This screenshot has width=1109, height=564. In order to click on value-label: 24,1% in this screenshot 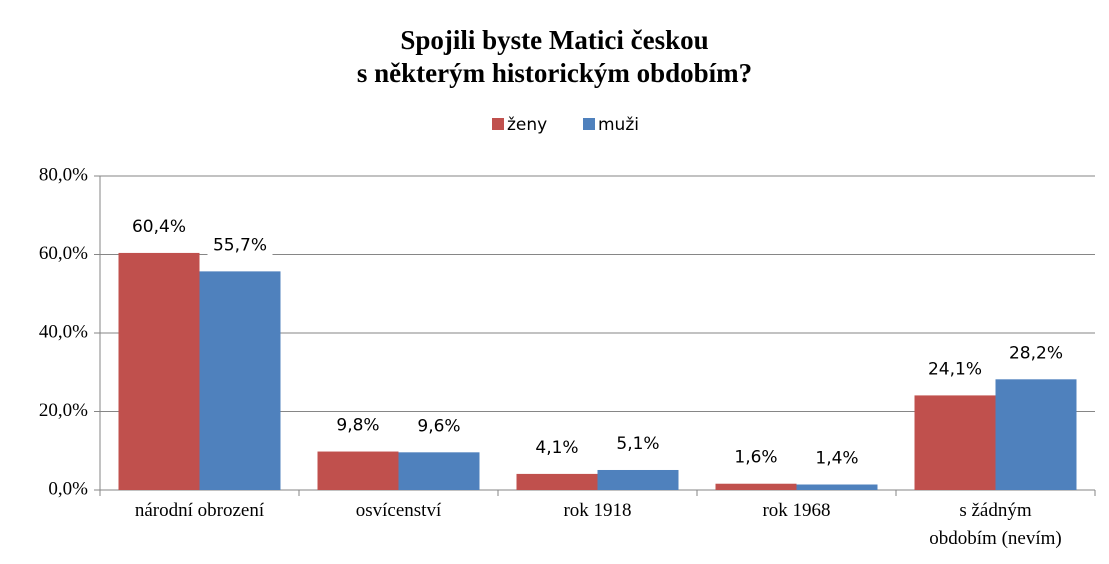, I will do `click(955, 369)`.